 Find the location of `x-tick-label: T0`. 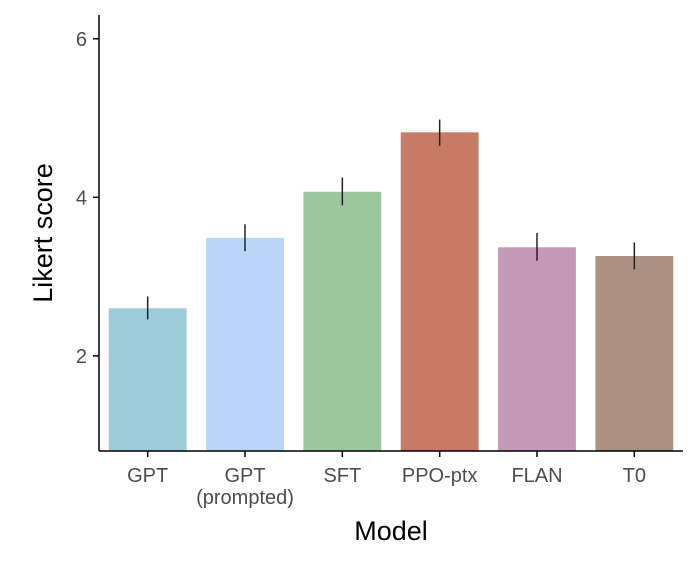

x-tick-label: T0 is located at coordinates (634, 476).